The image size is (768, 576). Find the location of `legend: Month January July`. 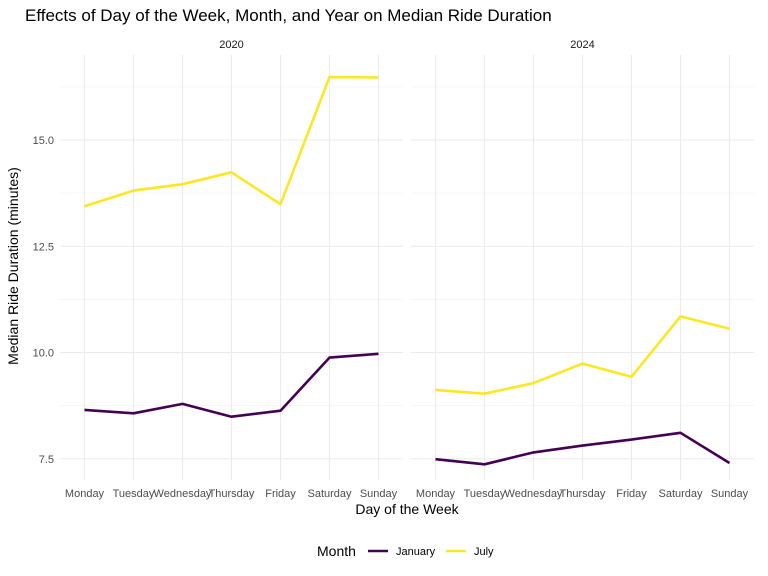

legend: Month January July is located at coordinates (405, 551).